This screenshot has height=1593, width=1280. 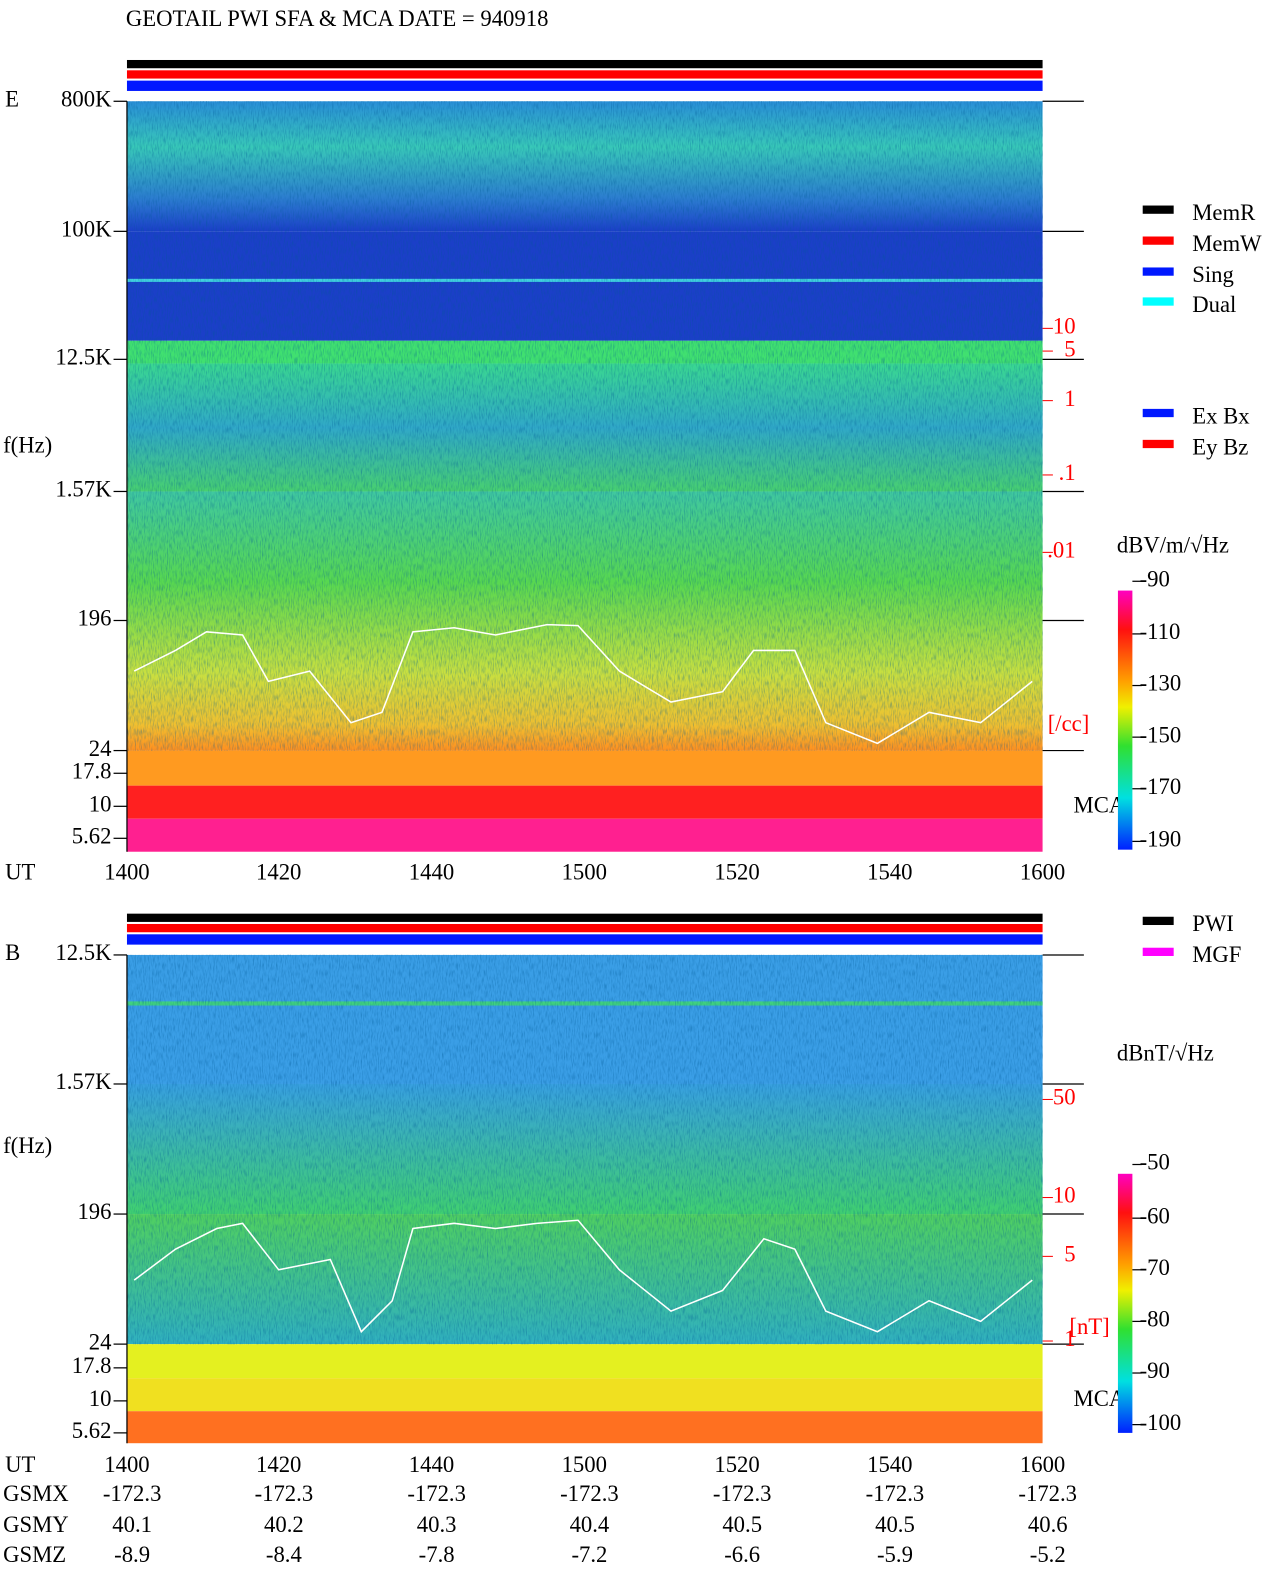 What do you see at coordinates (1165, 1052) in the screenshot?
I see `colorbar-unit: dBnT/√Hz` at bounding box center [1165, 1052].